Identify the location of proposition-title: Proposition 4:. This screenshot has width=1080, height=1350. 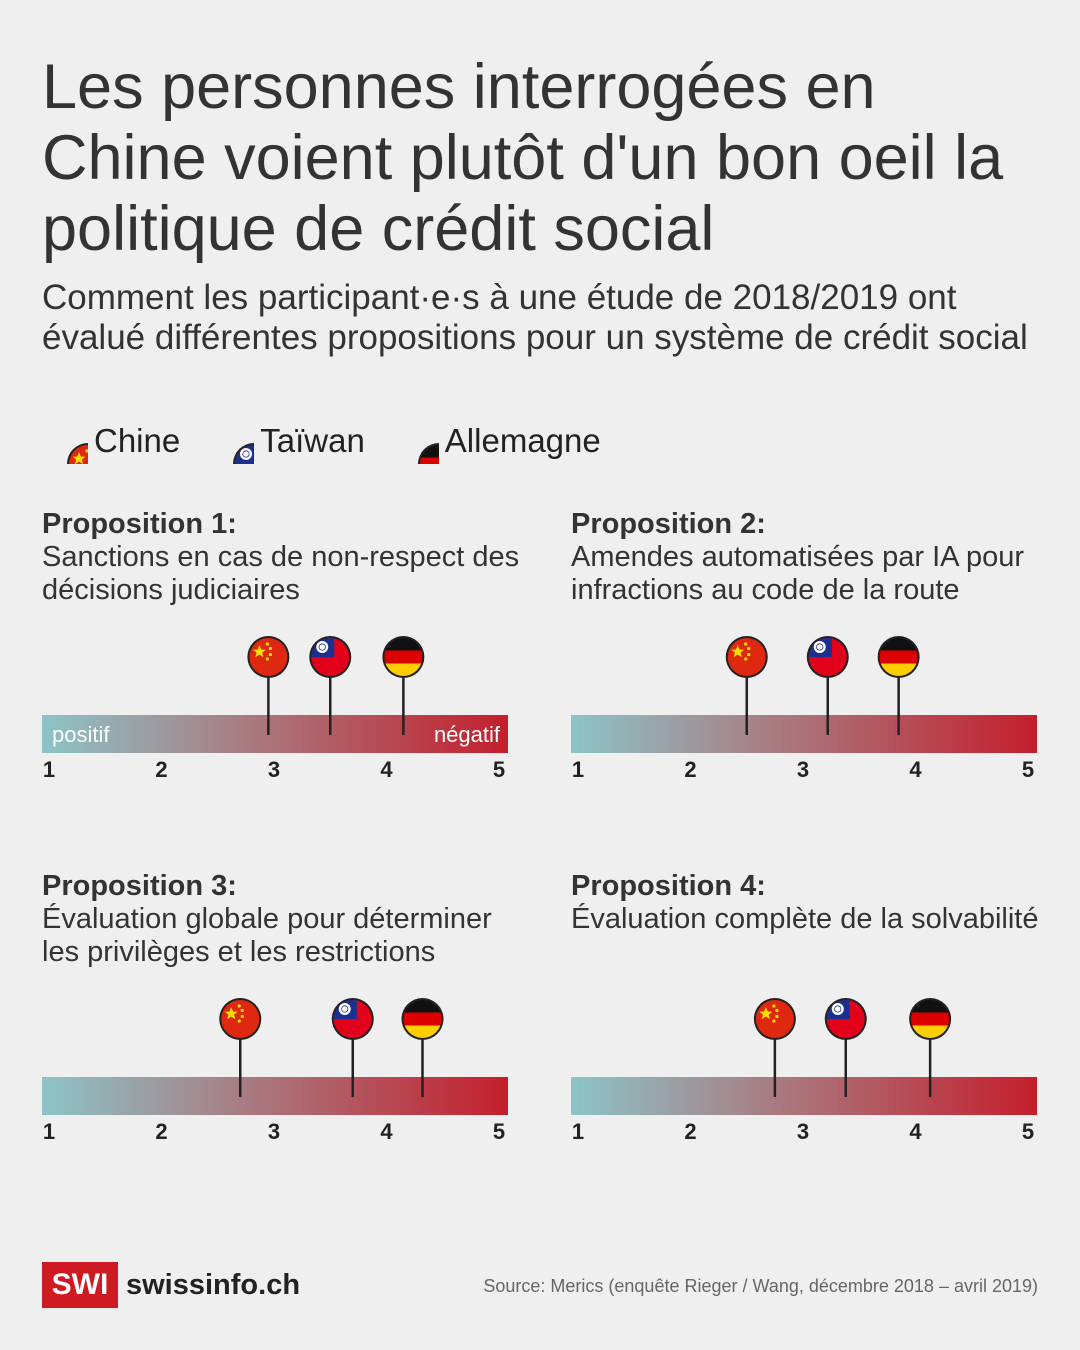
(668, 886).